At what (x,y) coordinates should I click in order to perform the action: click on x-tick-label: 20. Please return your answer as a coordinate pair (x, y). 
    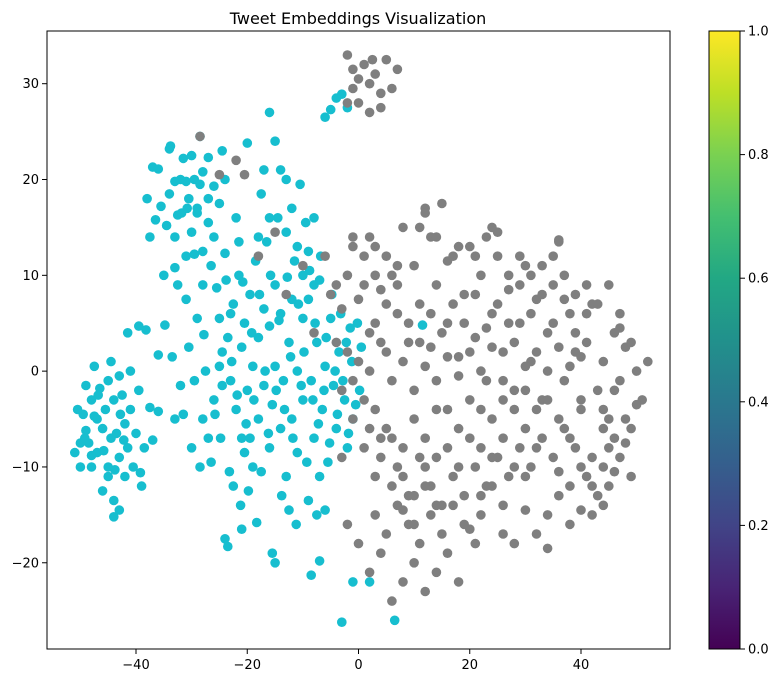
    Looking at the image, I should click on (469, 665).